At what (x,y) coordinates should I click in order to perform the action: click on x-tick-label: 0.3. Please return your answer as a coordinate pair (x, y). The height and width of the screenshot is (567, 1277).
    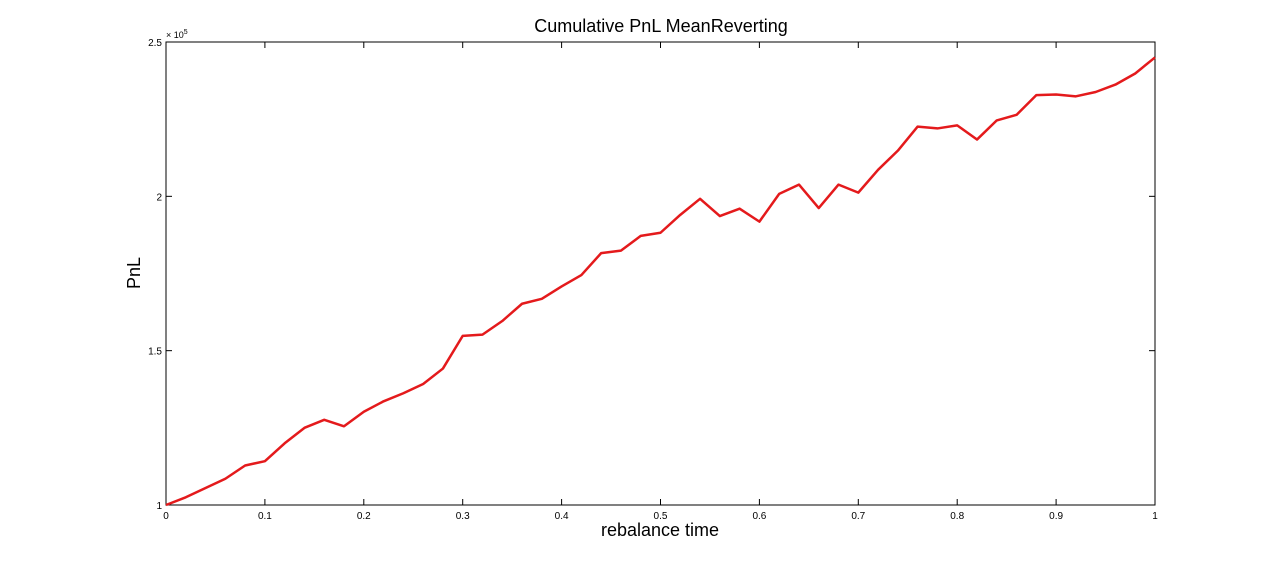
    Looking at the image, I should click on (463, 516).